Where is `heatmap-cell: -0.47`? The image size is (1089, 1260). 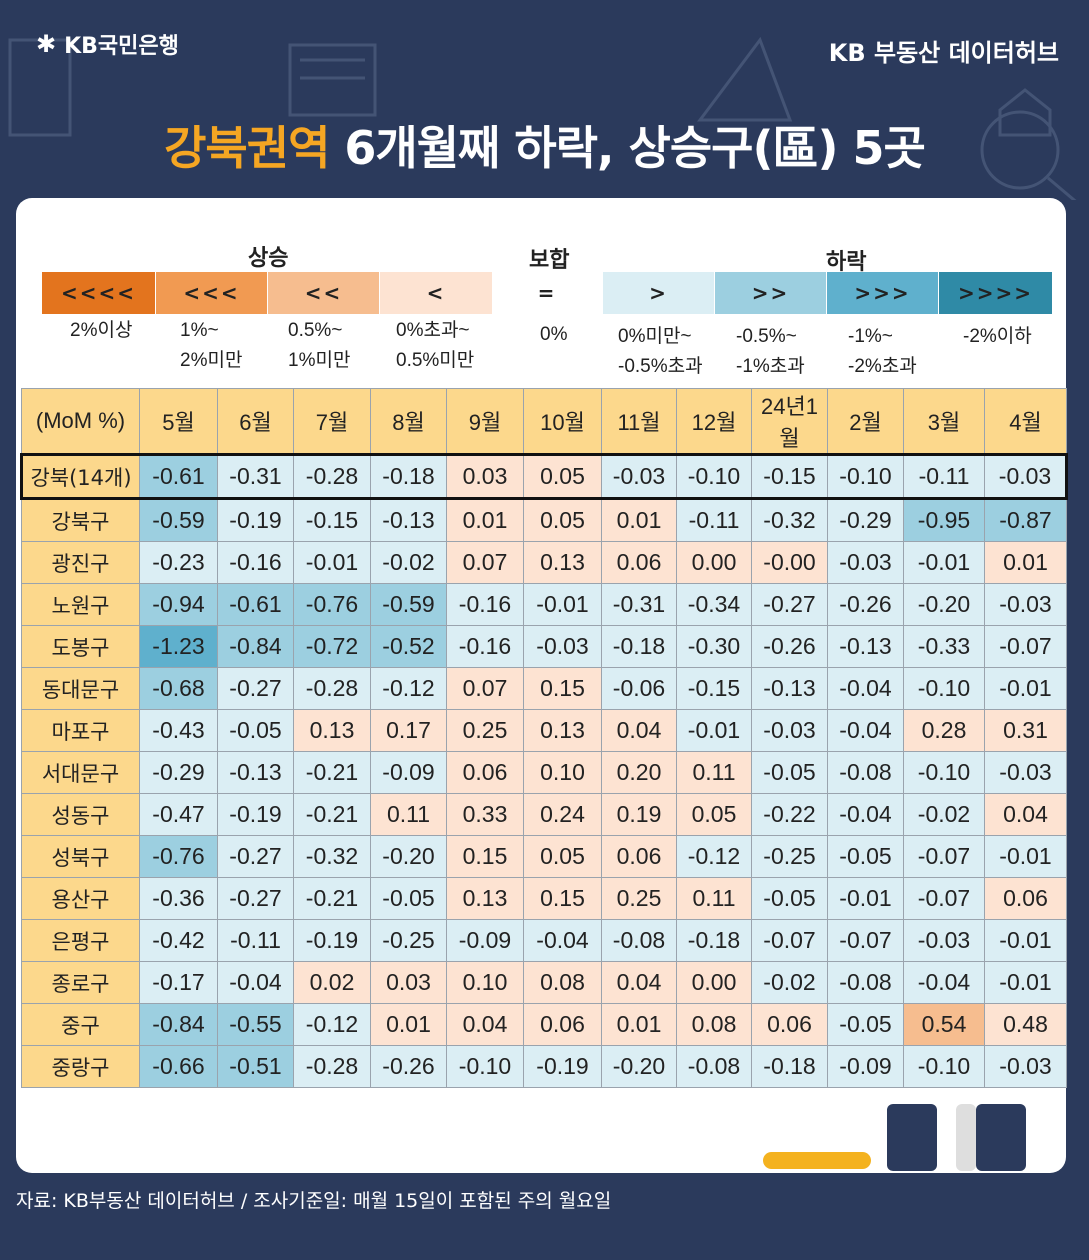 heatmap-cell: -0.47 is located at coordinates (178, 814).